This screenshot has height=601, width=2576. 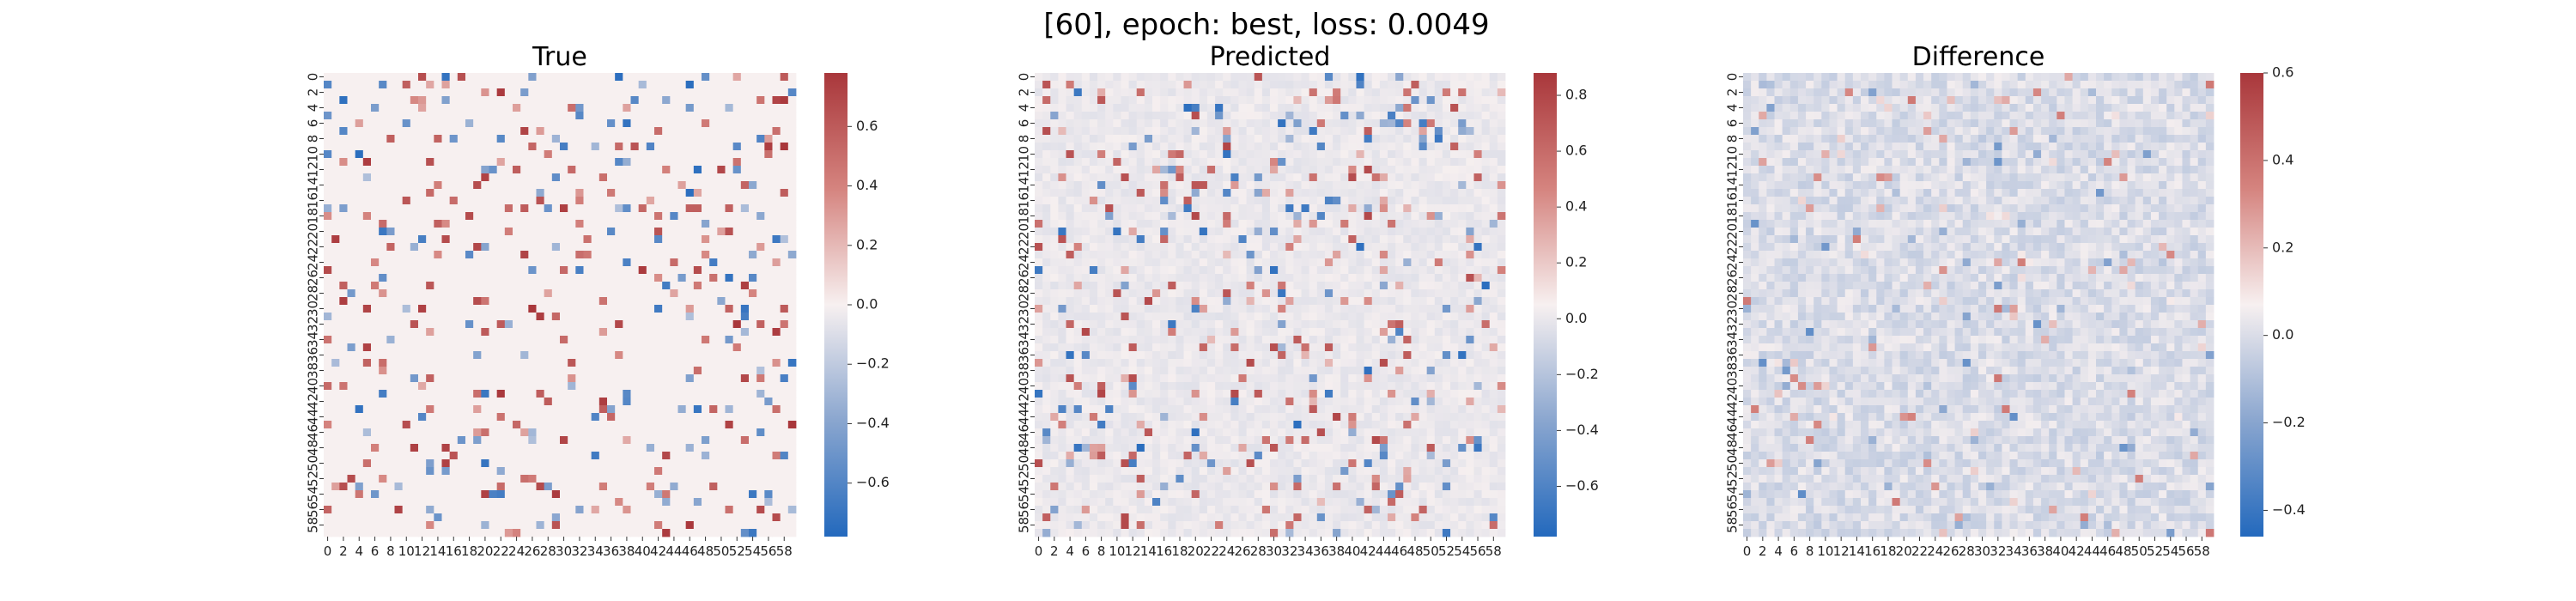 I want to click on heatmap-cells, so click(x=1270, y=305).